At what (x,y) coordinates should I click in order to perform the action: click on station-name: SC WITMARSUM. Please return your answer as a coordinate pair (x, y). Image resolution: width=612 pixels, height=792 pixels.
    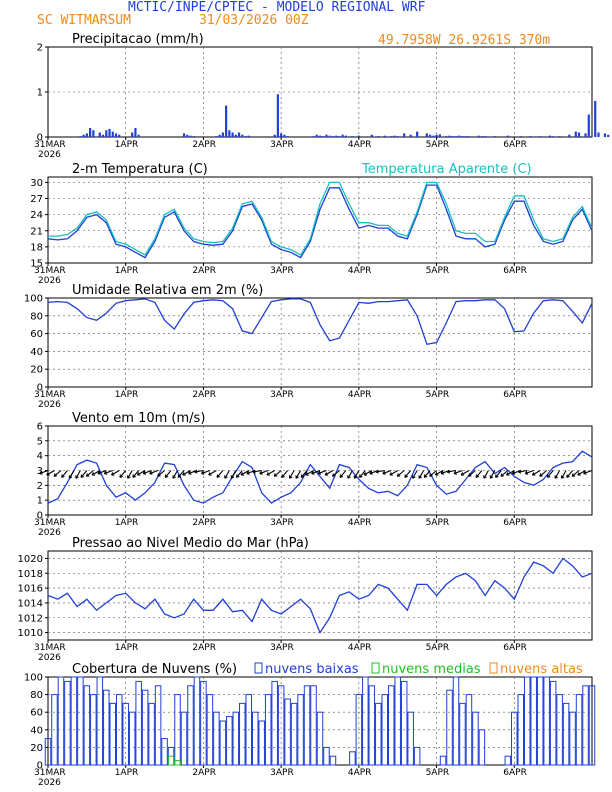
    Looking at the image, I should click on (84, 20).